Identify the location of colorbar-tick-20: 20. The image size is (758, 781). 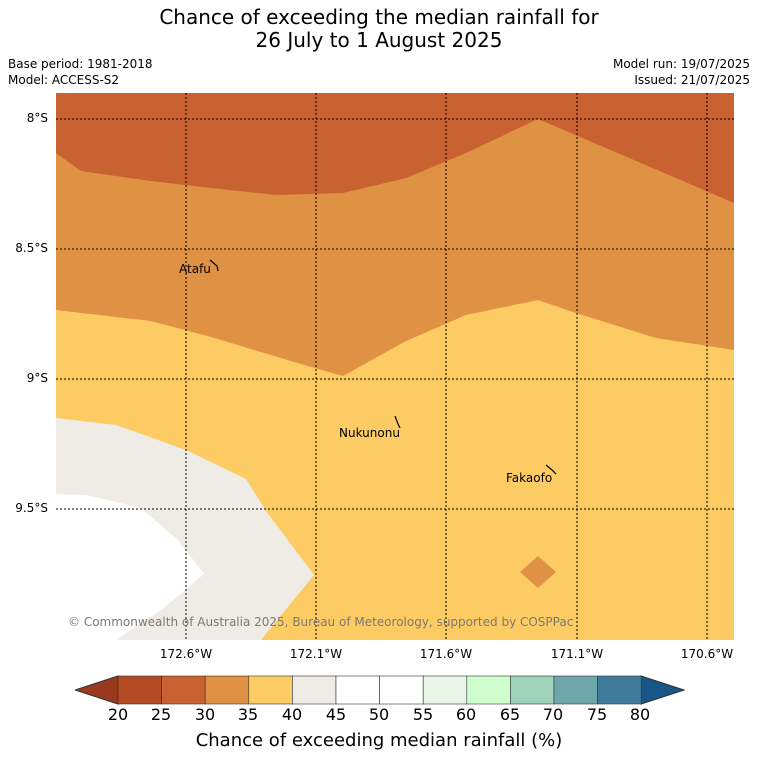
(118, 714).